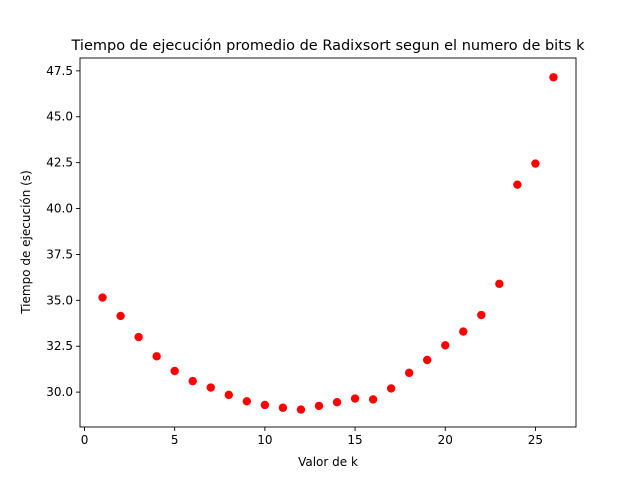  I want to click on y-tick-label: 47.5, so click(59, 71).